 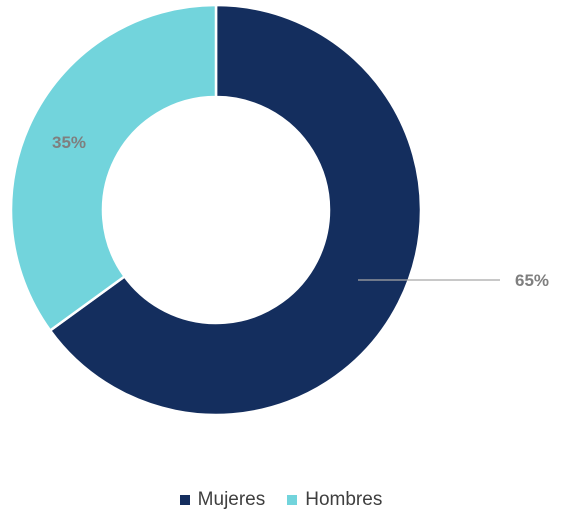 I want to click on legend-swatch-hombres, so click(x=292, y=500).